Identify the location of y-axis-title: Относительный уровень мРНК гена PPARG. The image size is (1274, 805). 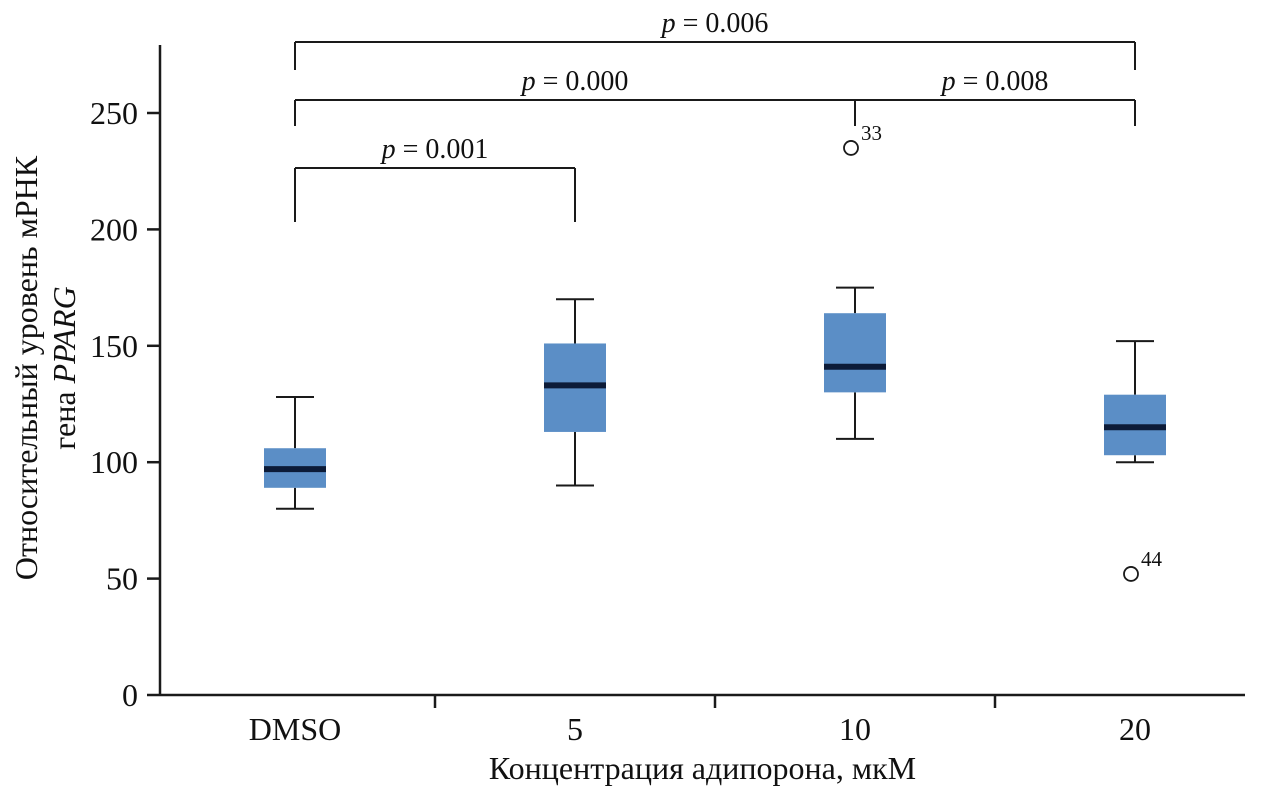
(45, 368).